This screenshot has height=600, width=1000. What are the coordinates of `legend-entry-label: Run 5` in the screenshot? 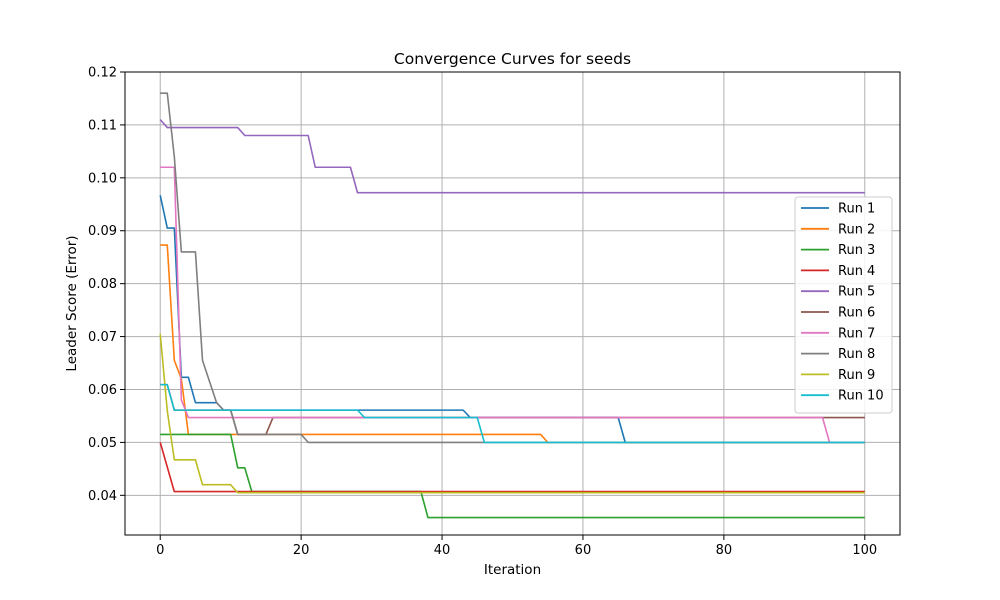 It's located at (856, 292).